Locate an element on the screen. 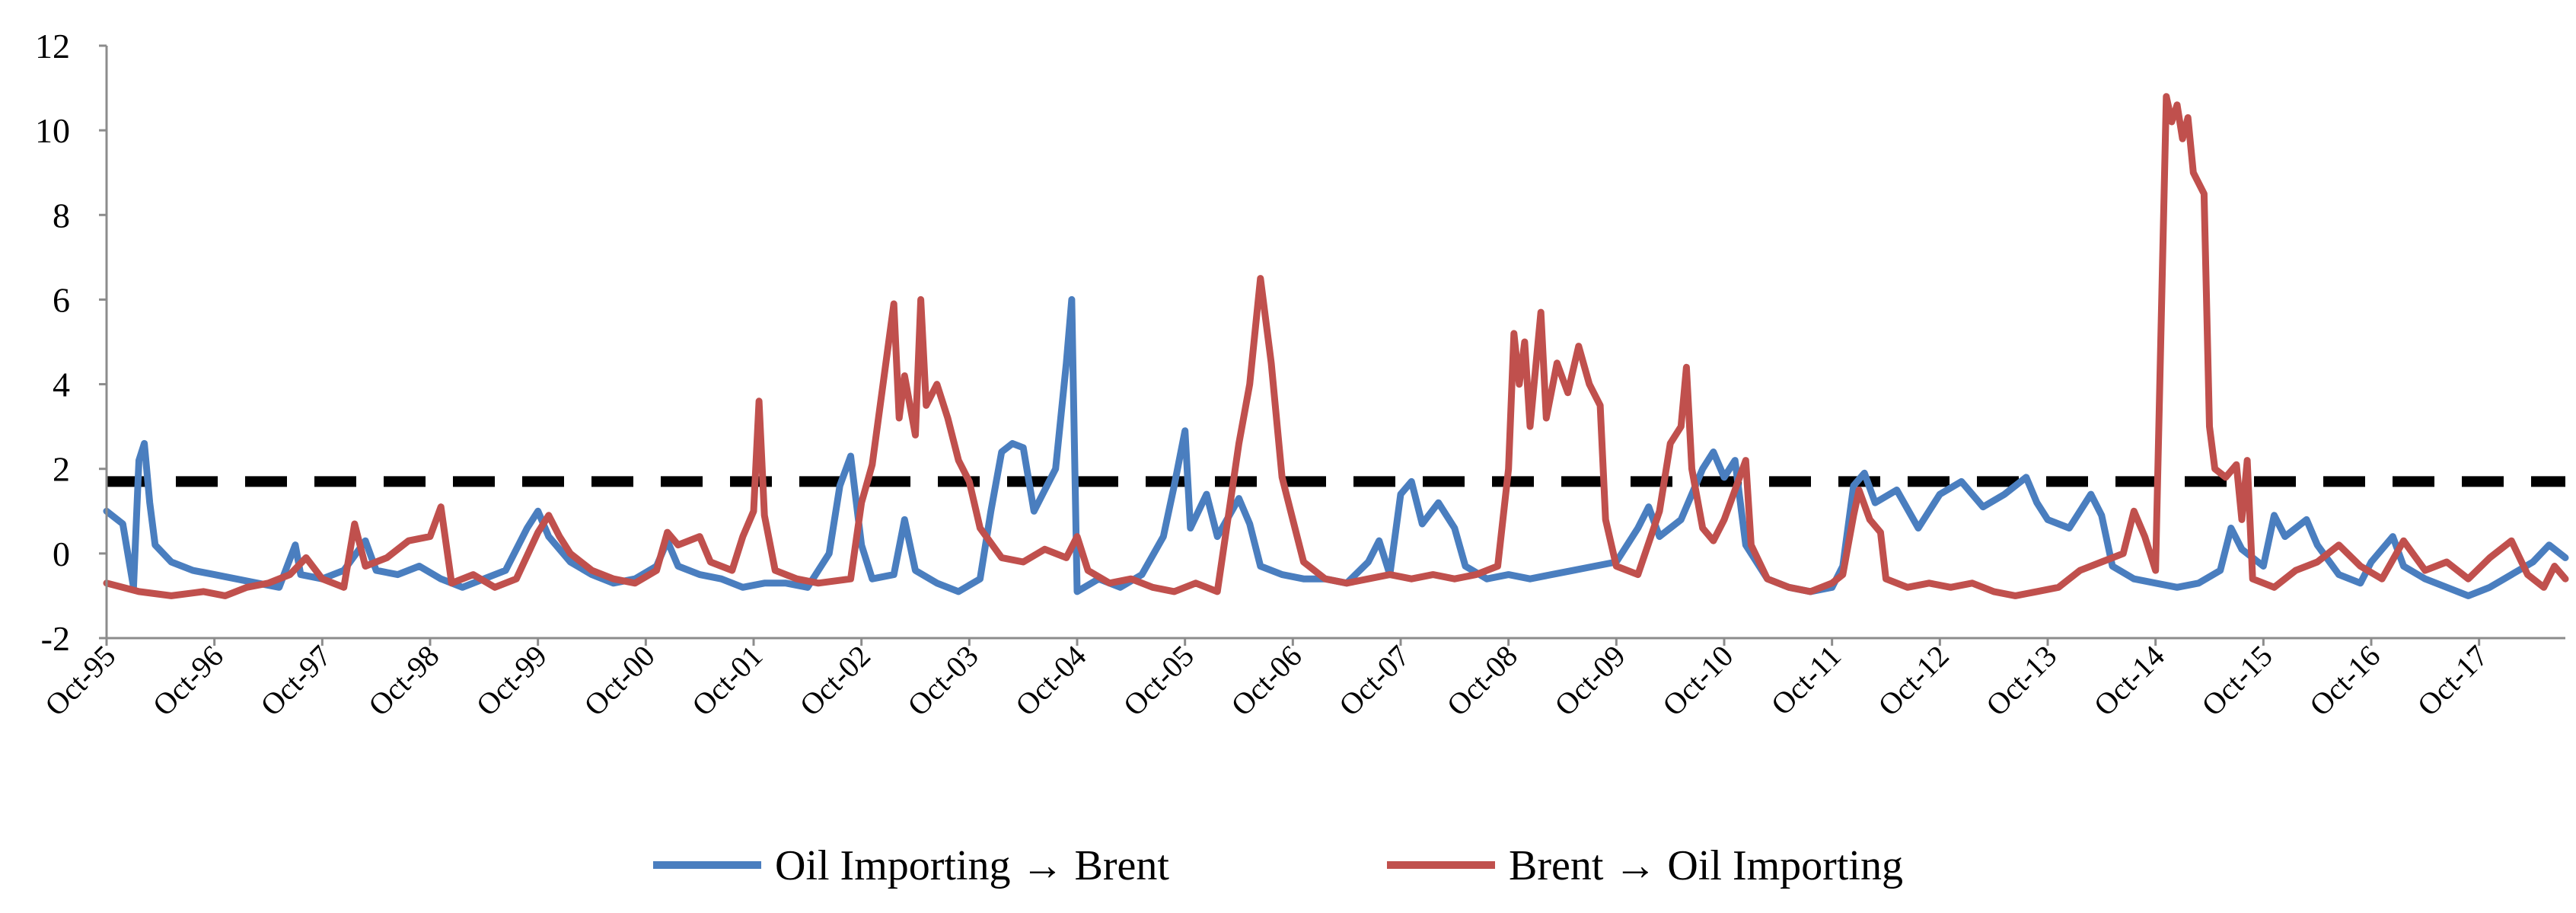 This screenshot has height=913, width=2576. x-tick-label: Oct-08 is located at coordinates (1482, 681).